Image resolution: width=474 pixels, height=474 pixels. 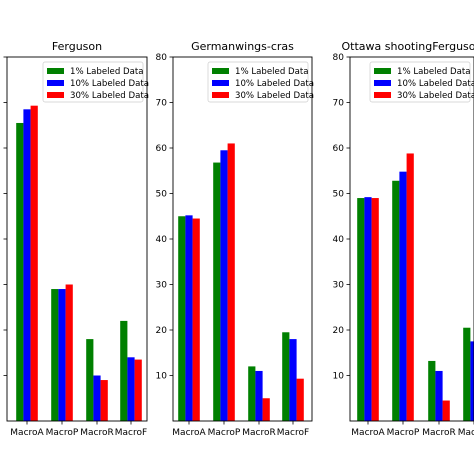 I want to click on chart-title: Ferguson, so click(x=77, y=46).